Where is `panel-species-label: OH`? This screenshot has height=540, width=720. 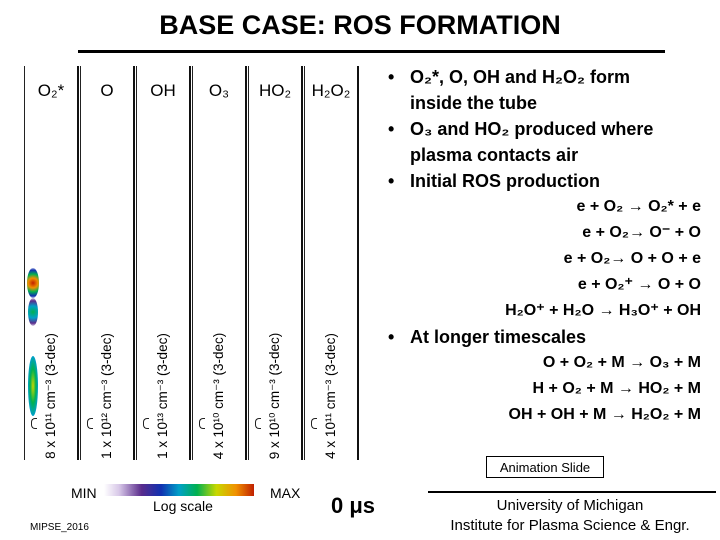 panel-species-label: OH is located at coordinates (163, 90).